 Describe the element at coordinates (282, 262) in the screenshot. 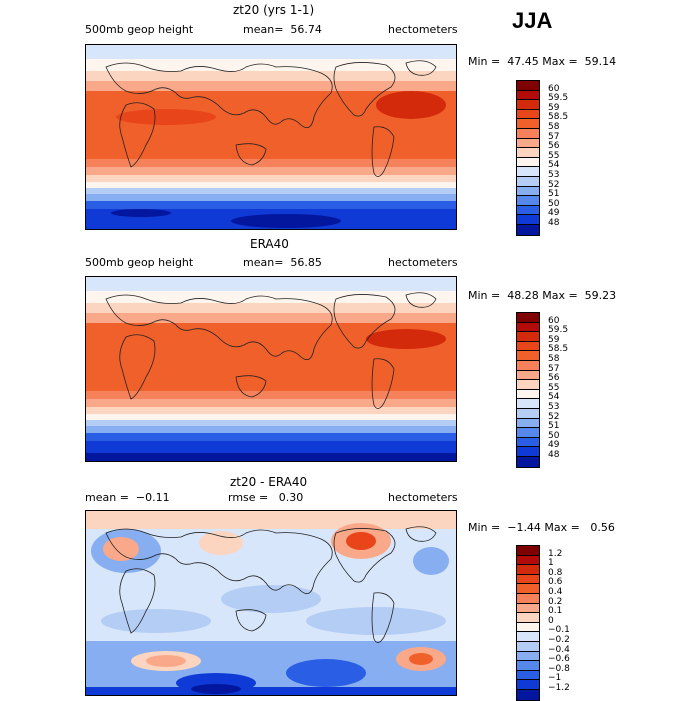

I see `mean-label: mean= 56.85` at that location.